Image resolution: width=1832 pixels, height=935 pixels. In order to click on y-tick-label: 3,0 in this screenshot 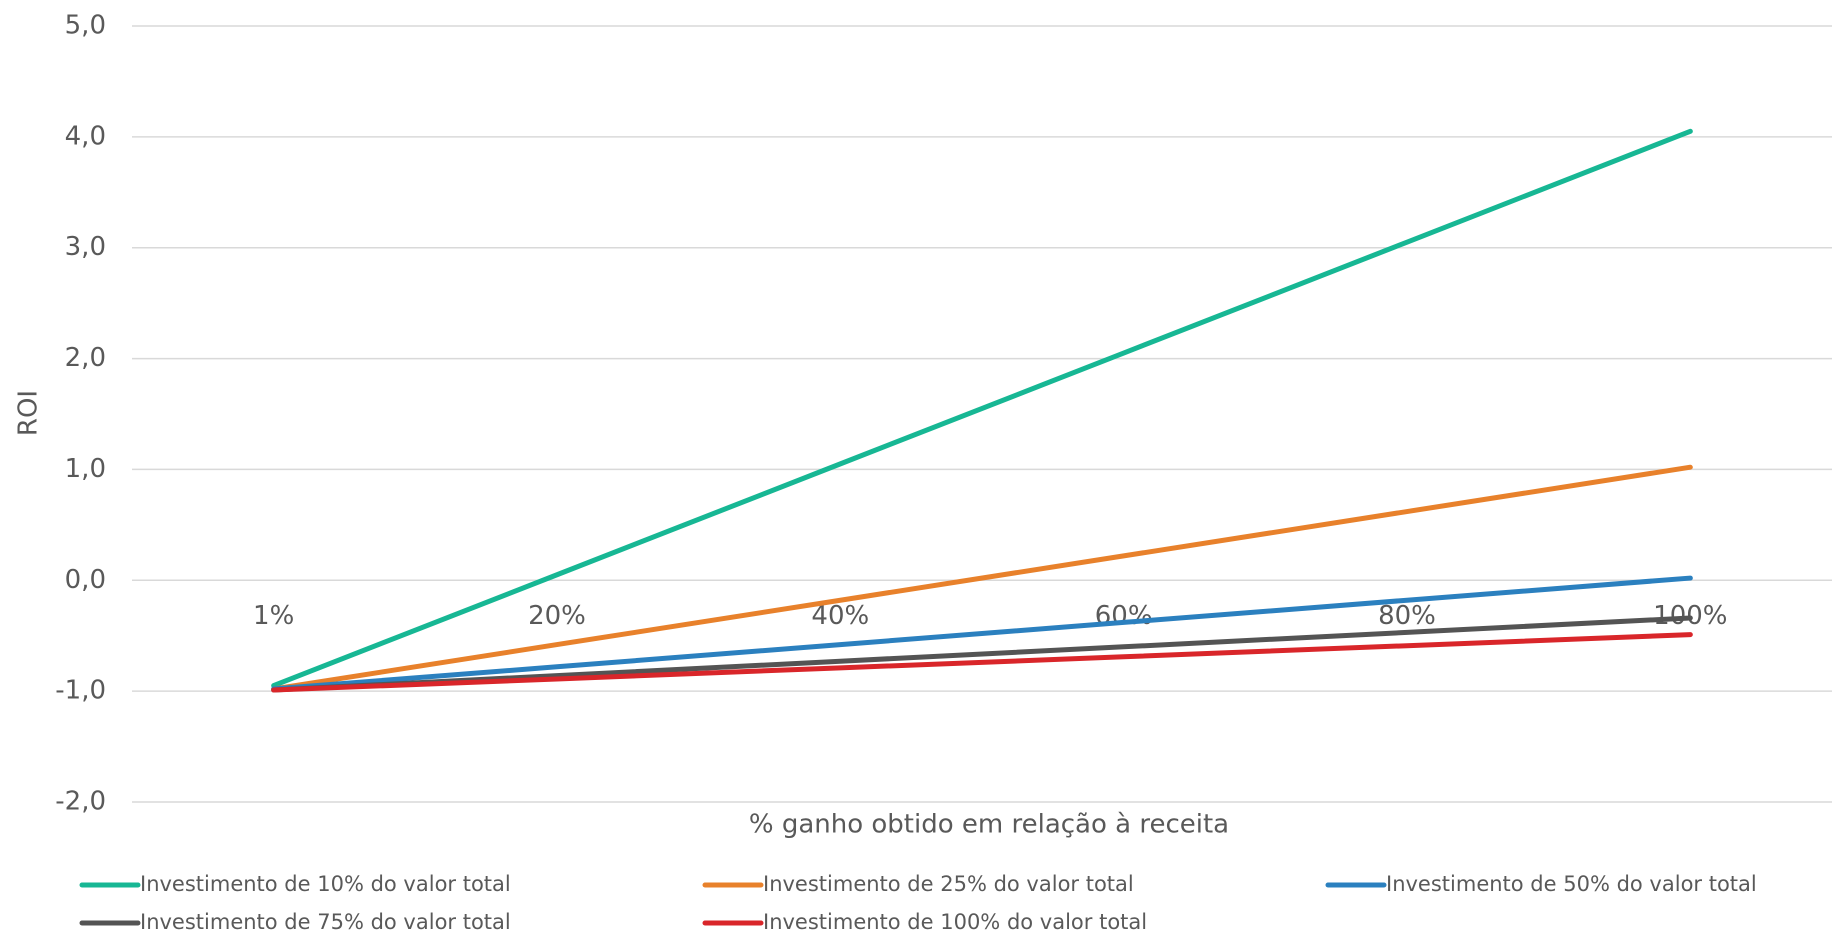, I will do `click(85, 247)`.